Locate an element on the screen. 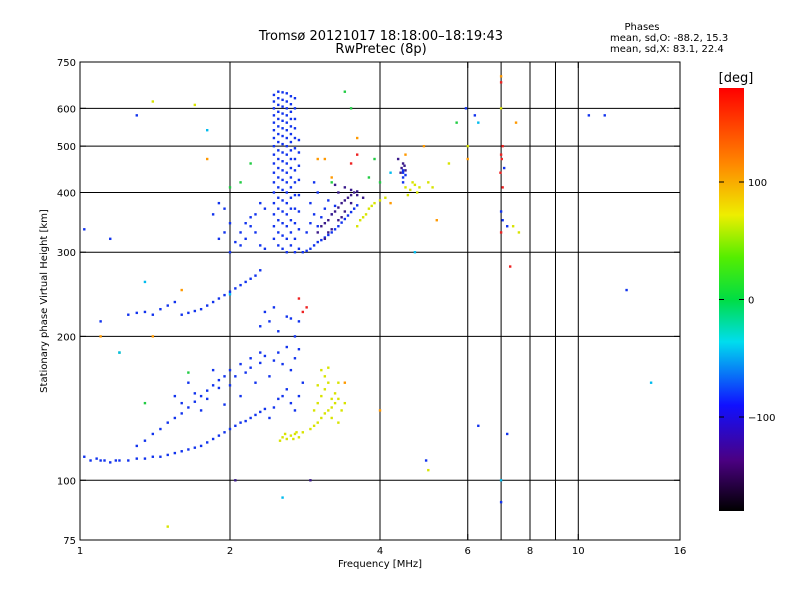 Image resolution: width=800 pixels, height=600 pixels. y-tick-label: 750 is located at coordinates (66, 63).